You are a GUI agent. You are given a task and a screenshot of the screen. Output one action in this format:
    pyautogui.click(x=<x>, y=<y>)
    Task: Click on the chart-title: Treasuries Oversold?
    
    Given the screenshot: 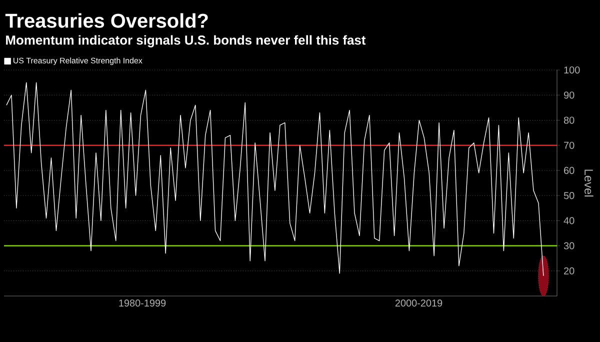 What is the action you would take?
    pyautogui.click(x=106, y=20)
    